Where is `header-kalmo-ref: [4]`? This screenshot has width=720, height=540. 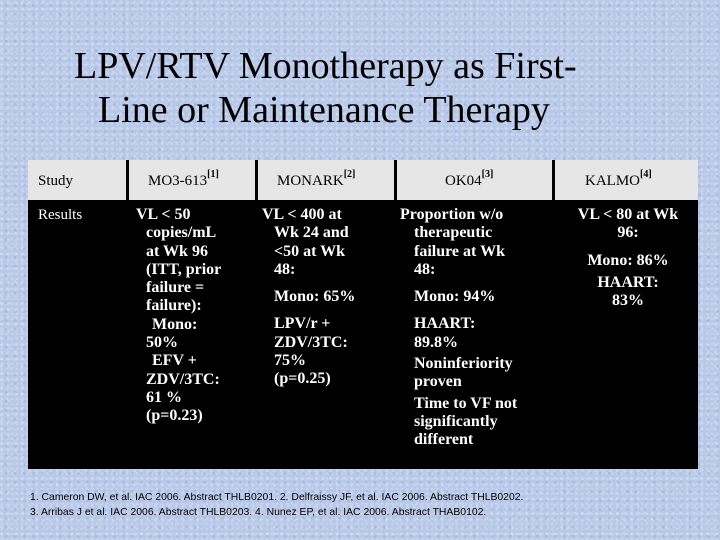 header-kalmo-ref: [4] is located at coordinates (646, 174).